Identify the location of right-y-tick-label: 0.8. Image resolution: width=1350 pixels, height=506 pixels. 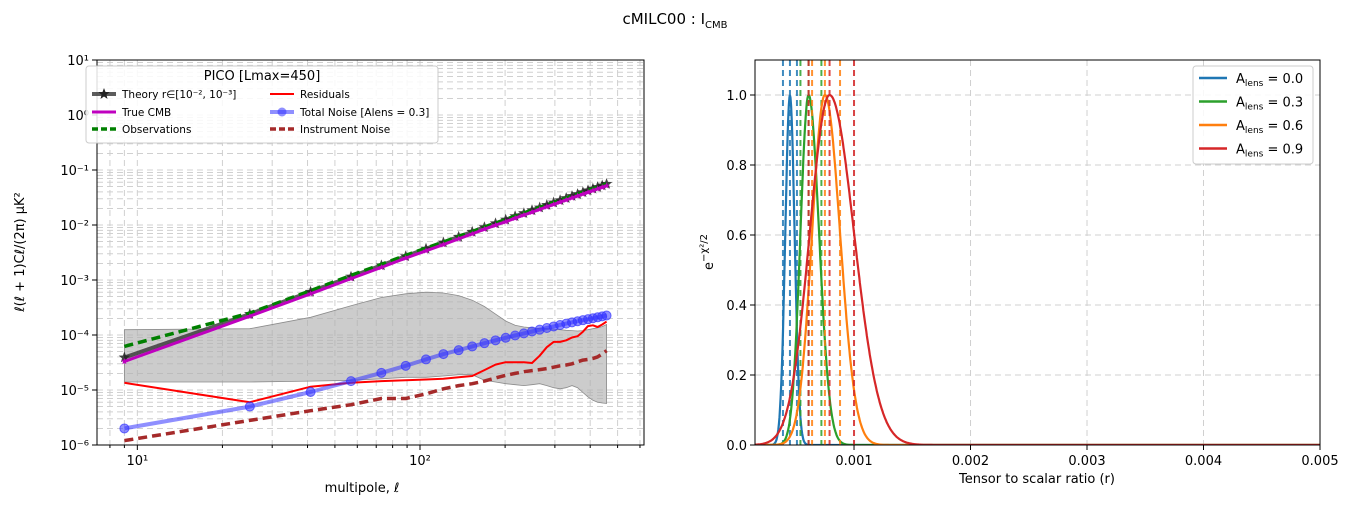
(736, 166).